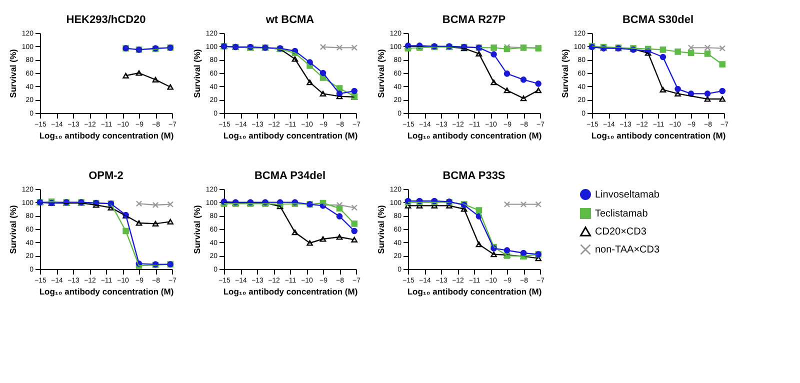  Describe the element at coordinates (106, 20) in the screenshot. I see `chart-title: HEK293/hCD20` at that location.